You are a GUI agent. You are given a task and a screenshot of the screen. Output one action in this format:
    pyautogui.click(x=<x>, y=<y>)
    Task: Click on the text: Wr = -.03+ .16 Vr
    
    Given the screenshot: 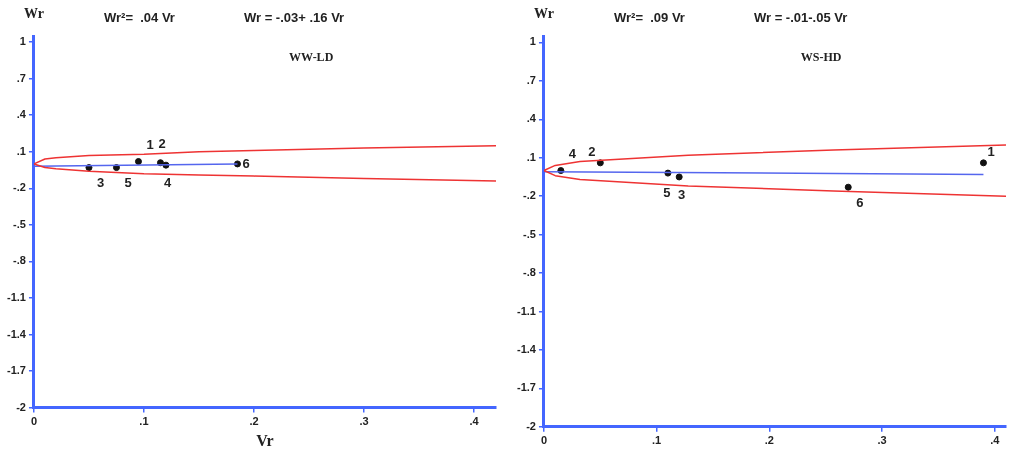 What is the action you would take?
    pyautogui.click(x=294, y=17)
    